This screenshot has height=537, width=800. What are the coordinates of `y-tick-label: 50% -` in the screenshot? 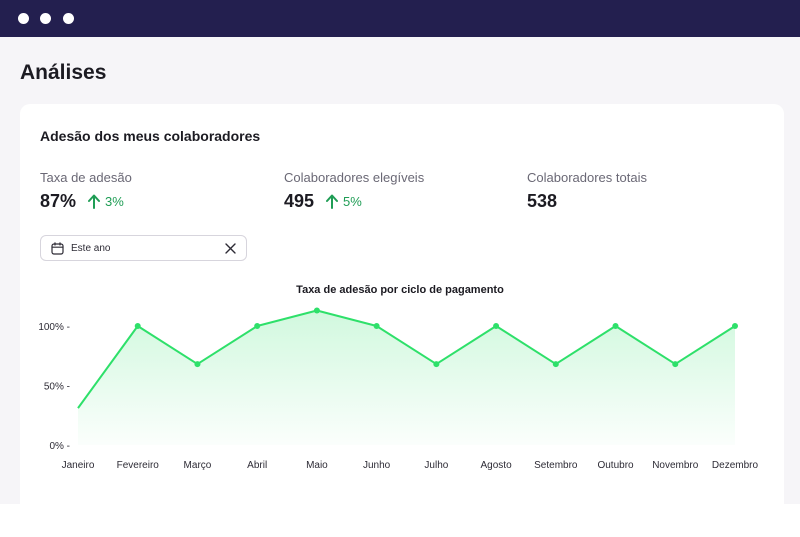 It's located at (57, 387).